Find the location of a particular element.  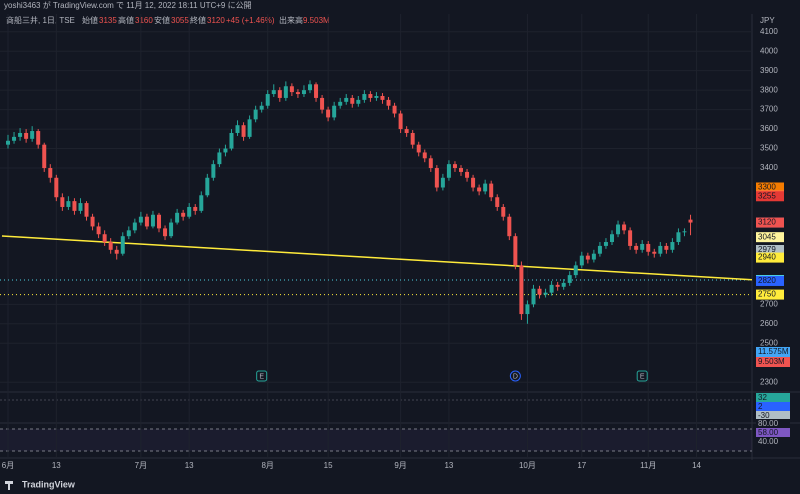

y-tick-label: 2300 is located at coordinates (769, 381).